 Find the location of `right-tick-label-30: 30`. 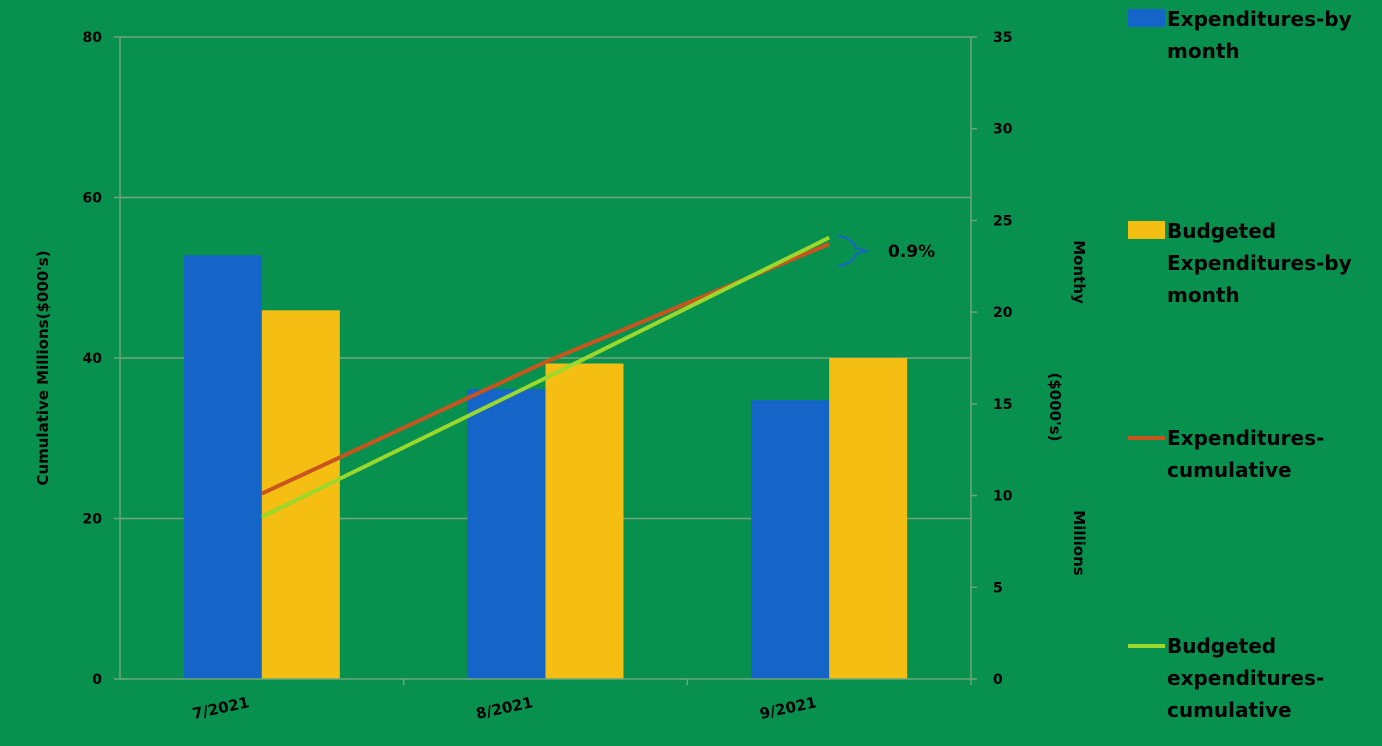

right-tick-label-30: 30 is located at coordinates (1003, 130).